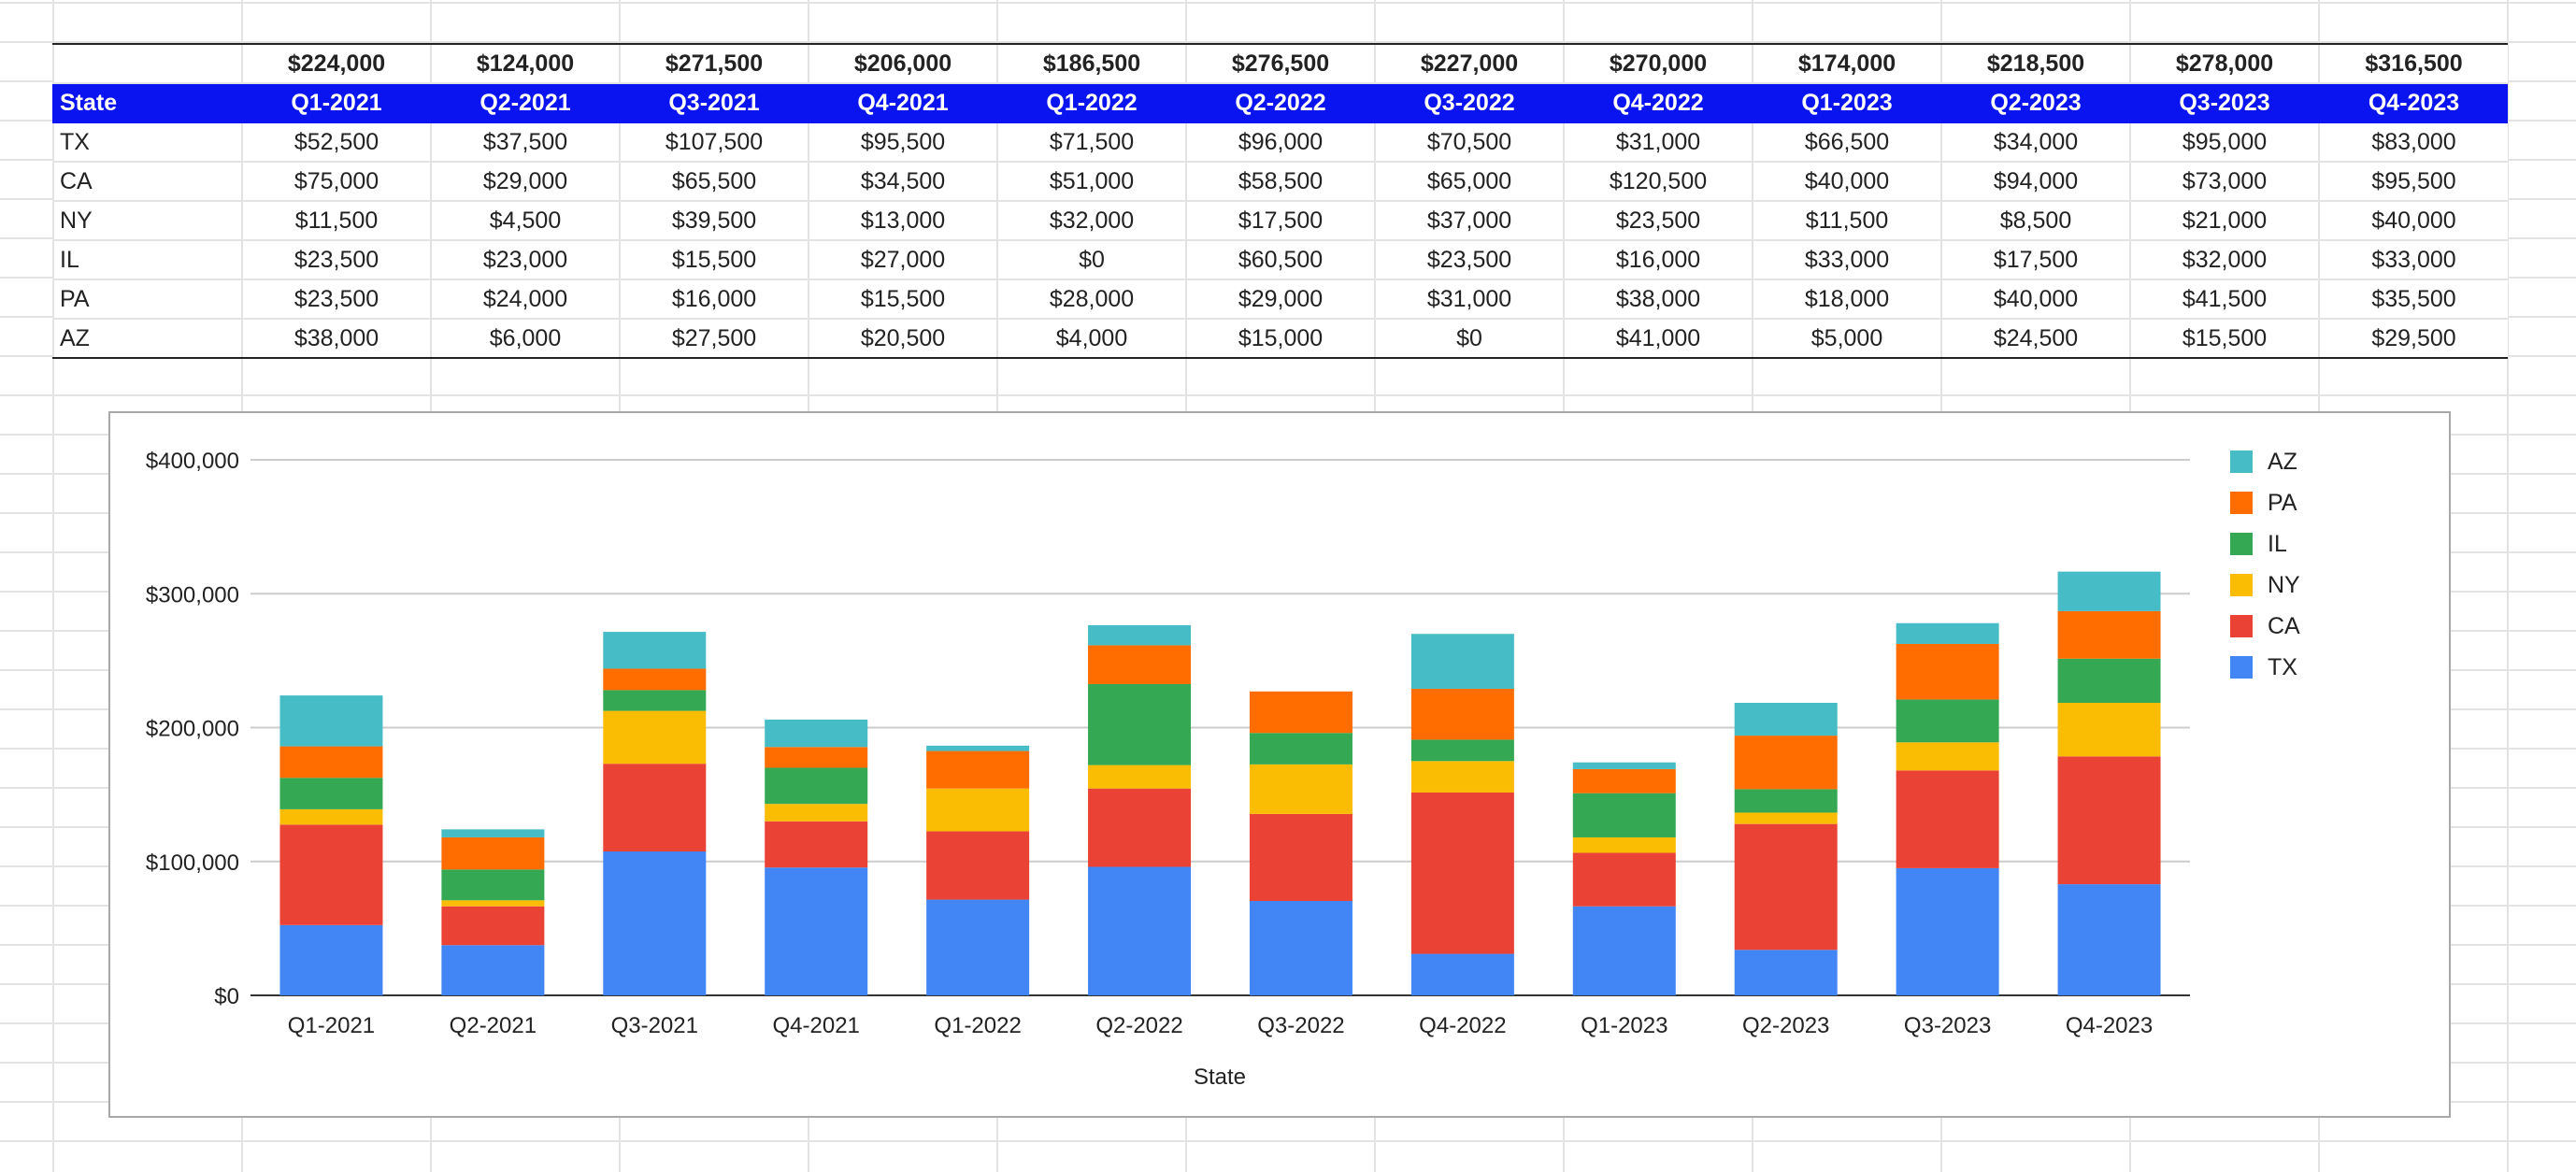 The height and width of the screenshot is (1172, 2576). What do you see at coordinates (902, 103) in the screenshot?
I see `header-quarter-cell: Q4-2021` at bounding box center [902, 103].